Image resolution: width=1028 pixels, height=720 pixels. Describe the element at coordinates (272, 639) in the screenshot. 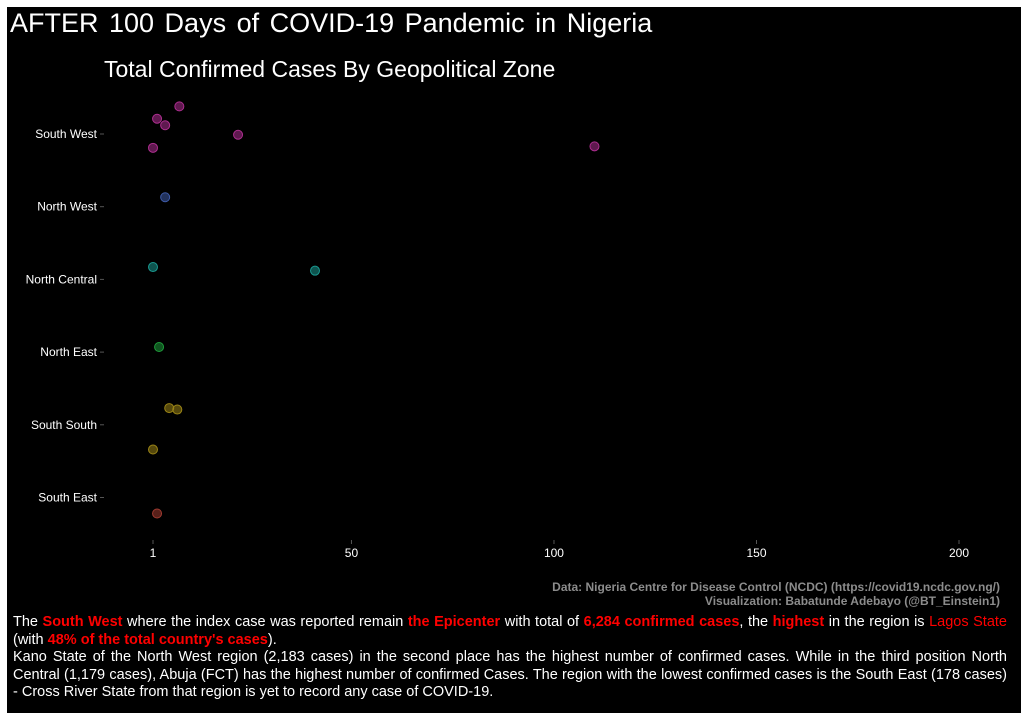

I see `summary-text-segment: ).` at that location.